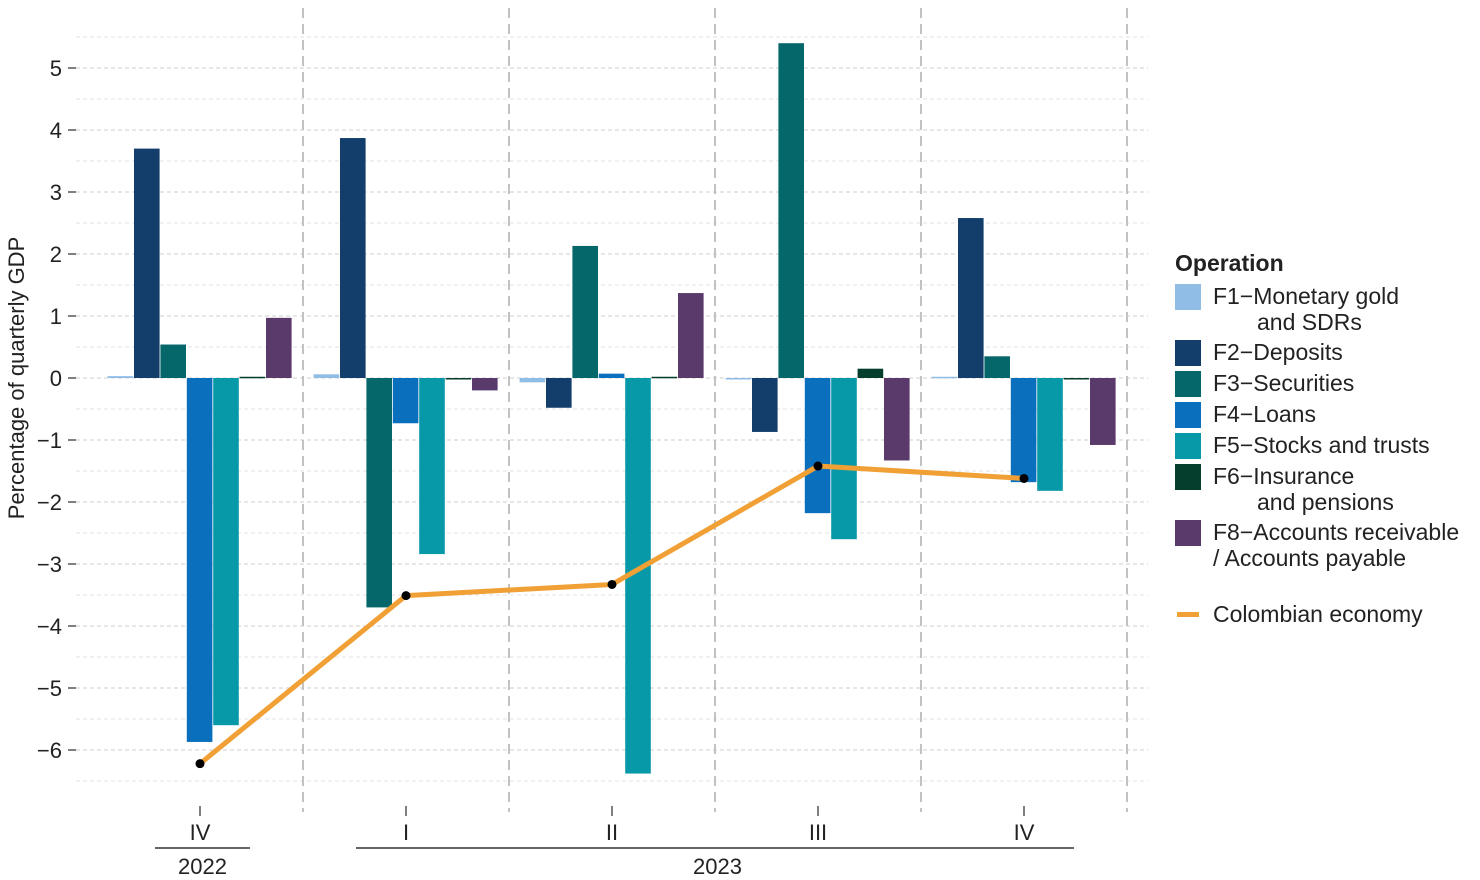  I want to click on y-tick-label: 4, so click(56, 130).